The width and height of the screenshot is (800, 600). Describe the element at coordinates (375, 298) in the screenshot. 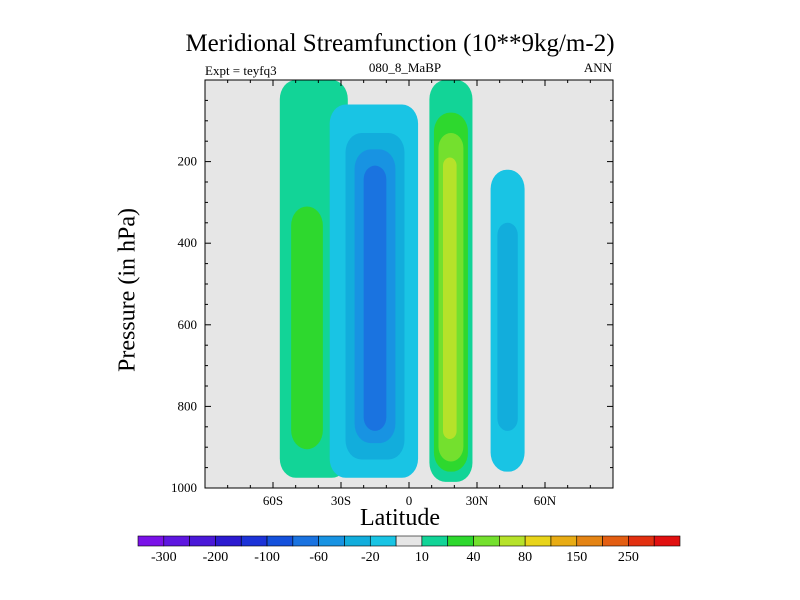

I see `region-southern-hadley-core` at that location.